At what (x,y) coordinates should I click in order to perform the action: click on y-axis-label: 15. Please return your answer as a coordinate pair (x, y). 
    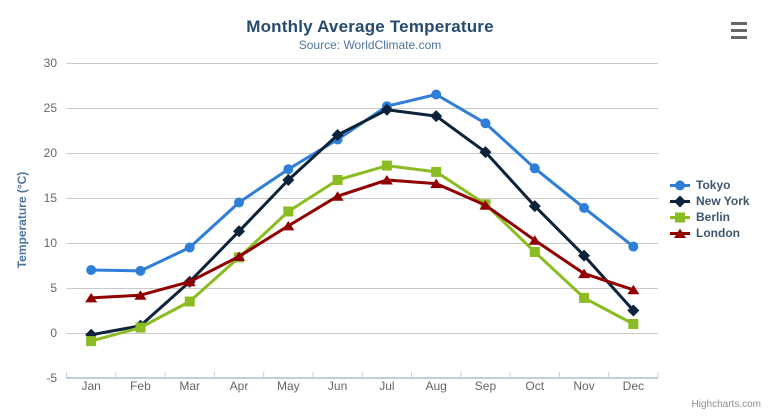
    Looking at the image, I should click on (51, 198).